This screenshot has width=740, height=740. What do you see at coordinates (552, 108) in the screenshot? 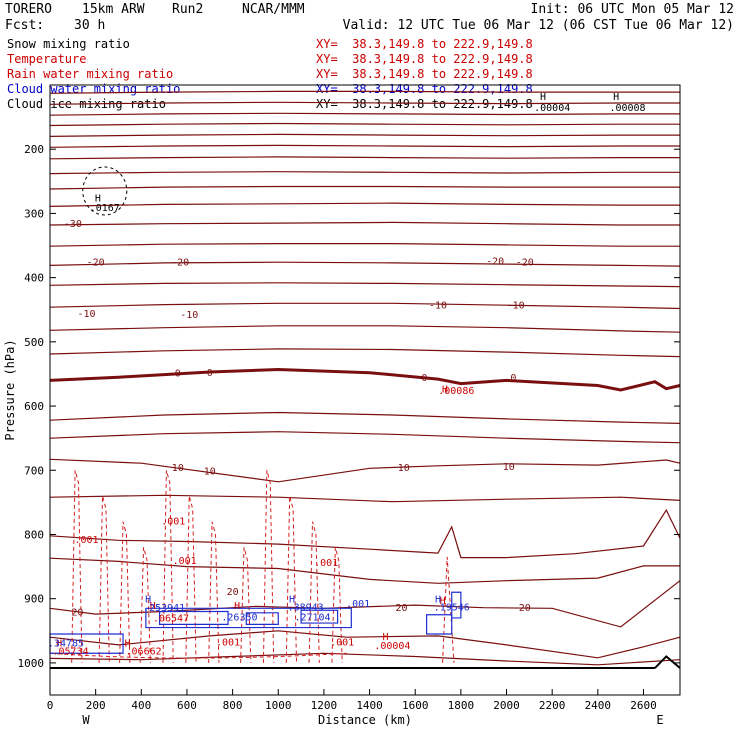
I see `ice-label: .00004` at bounding box center [552, 108].